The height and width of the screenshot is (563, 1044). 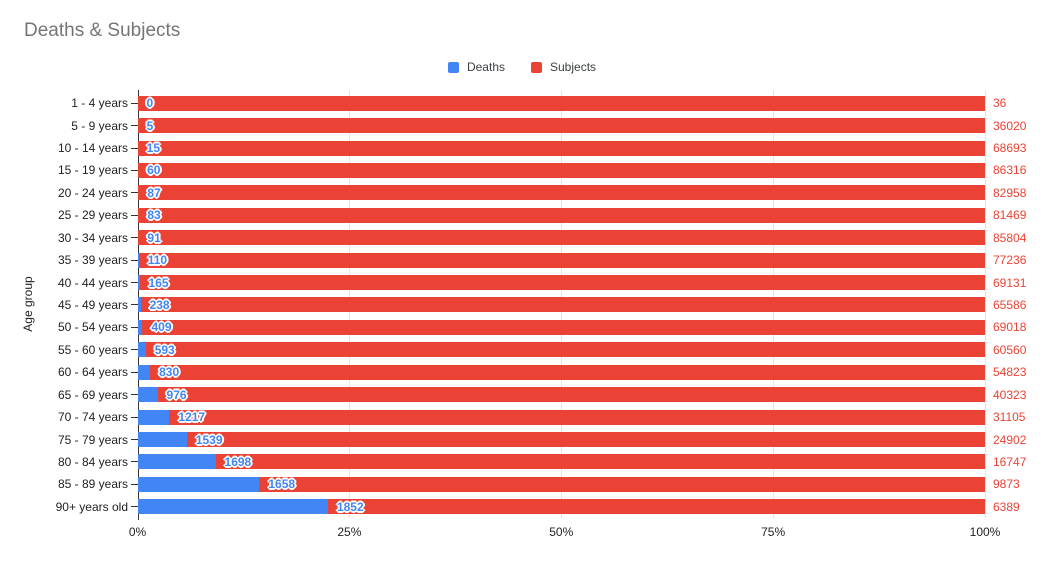 What do you see at coordinates (92, 327) in the screenshot?
I see `category-label: 50 - 54 years` at bounding box center [92, 327].